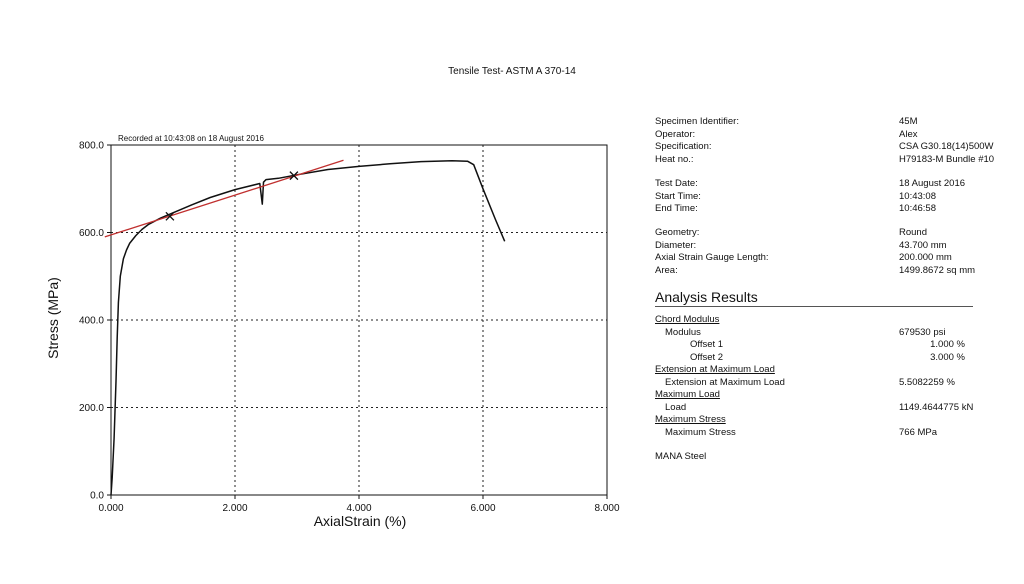  Describe the element at coordinates (91, 233) in the screenshot. I see `y-tick-label: 600.0` at that location.